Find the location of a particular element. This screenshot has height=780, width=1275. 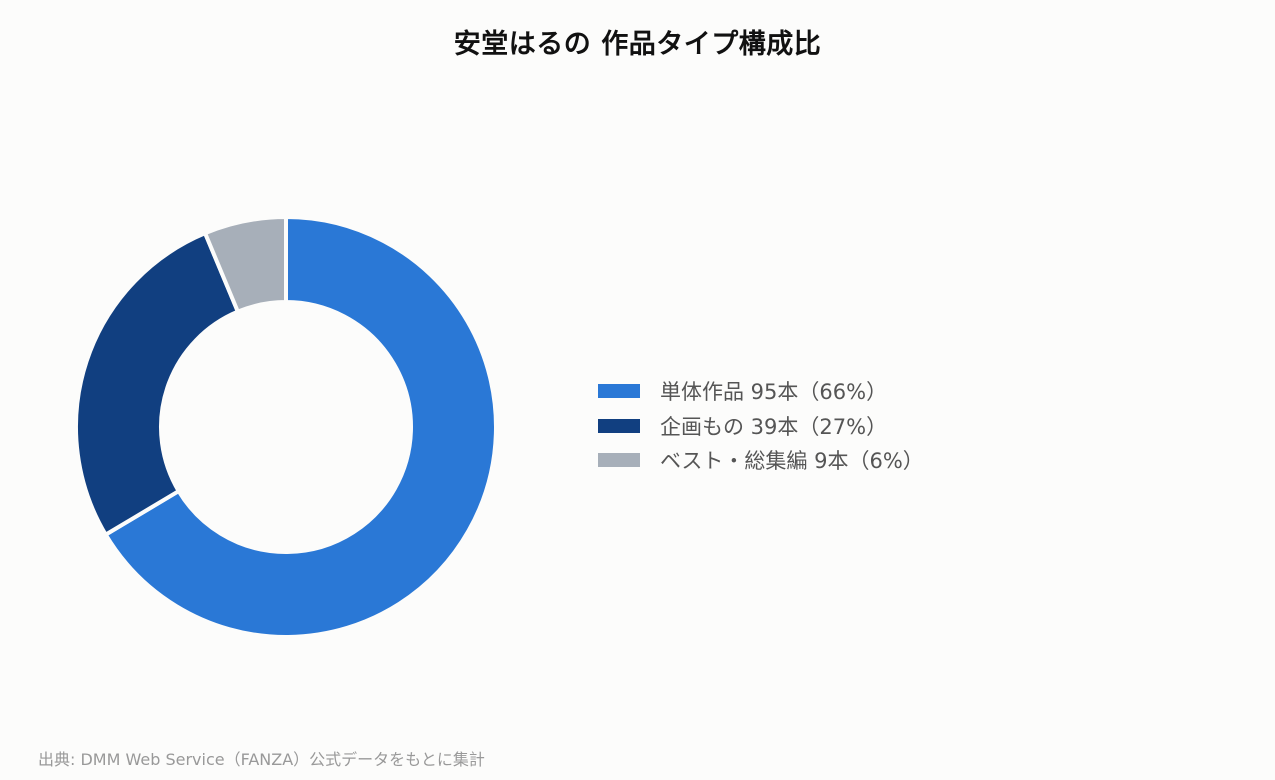

source-note: 出典: DMM Web Service（FANZA）公式データをもとに集計 is located at coordinates (261, 759).